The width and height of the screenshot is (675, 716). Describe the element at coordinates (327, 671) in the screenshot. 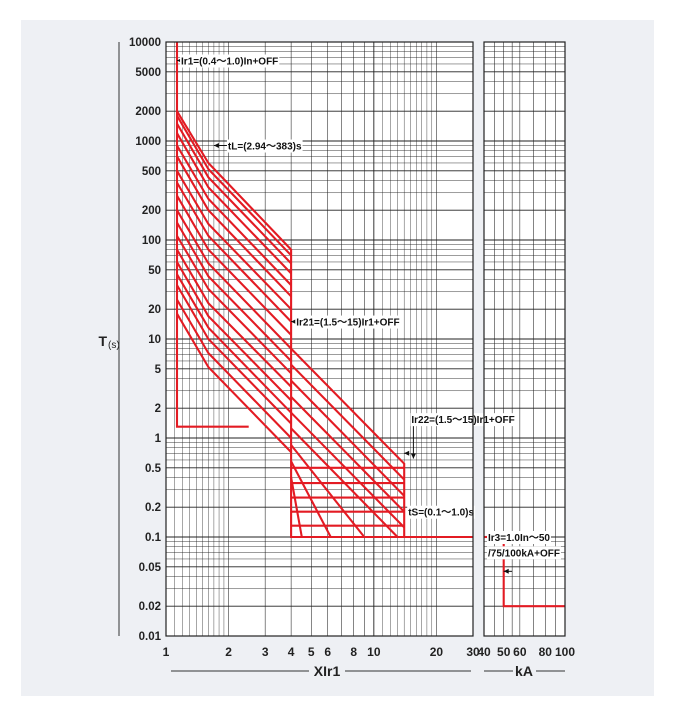

I see `x-axis-label: XIr1` at that location.